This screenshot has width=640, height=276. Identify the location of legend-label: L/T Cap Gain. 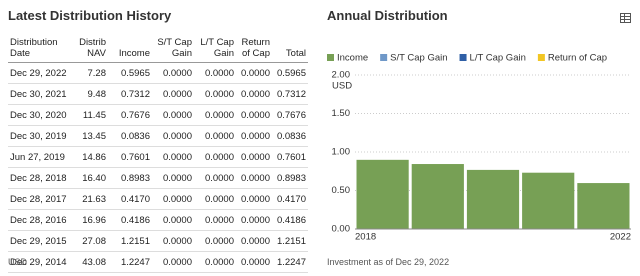
(498, 58).